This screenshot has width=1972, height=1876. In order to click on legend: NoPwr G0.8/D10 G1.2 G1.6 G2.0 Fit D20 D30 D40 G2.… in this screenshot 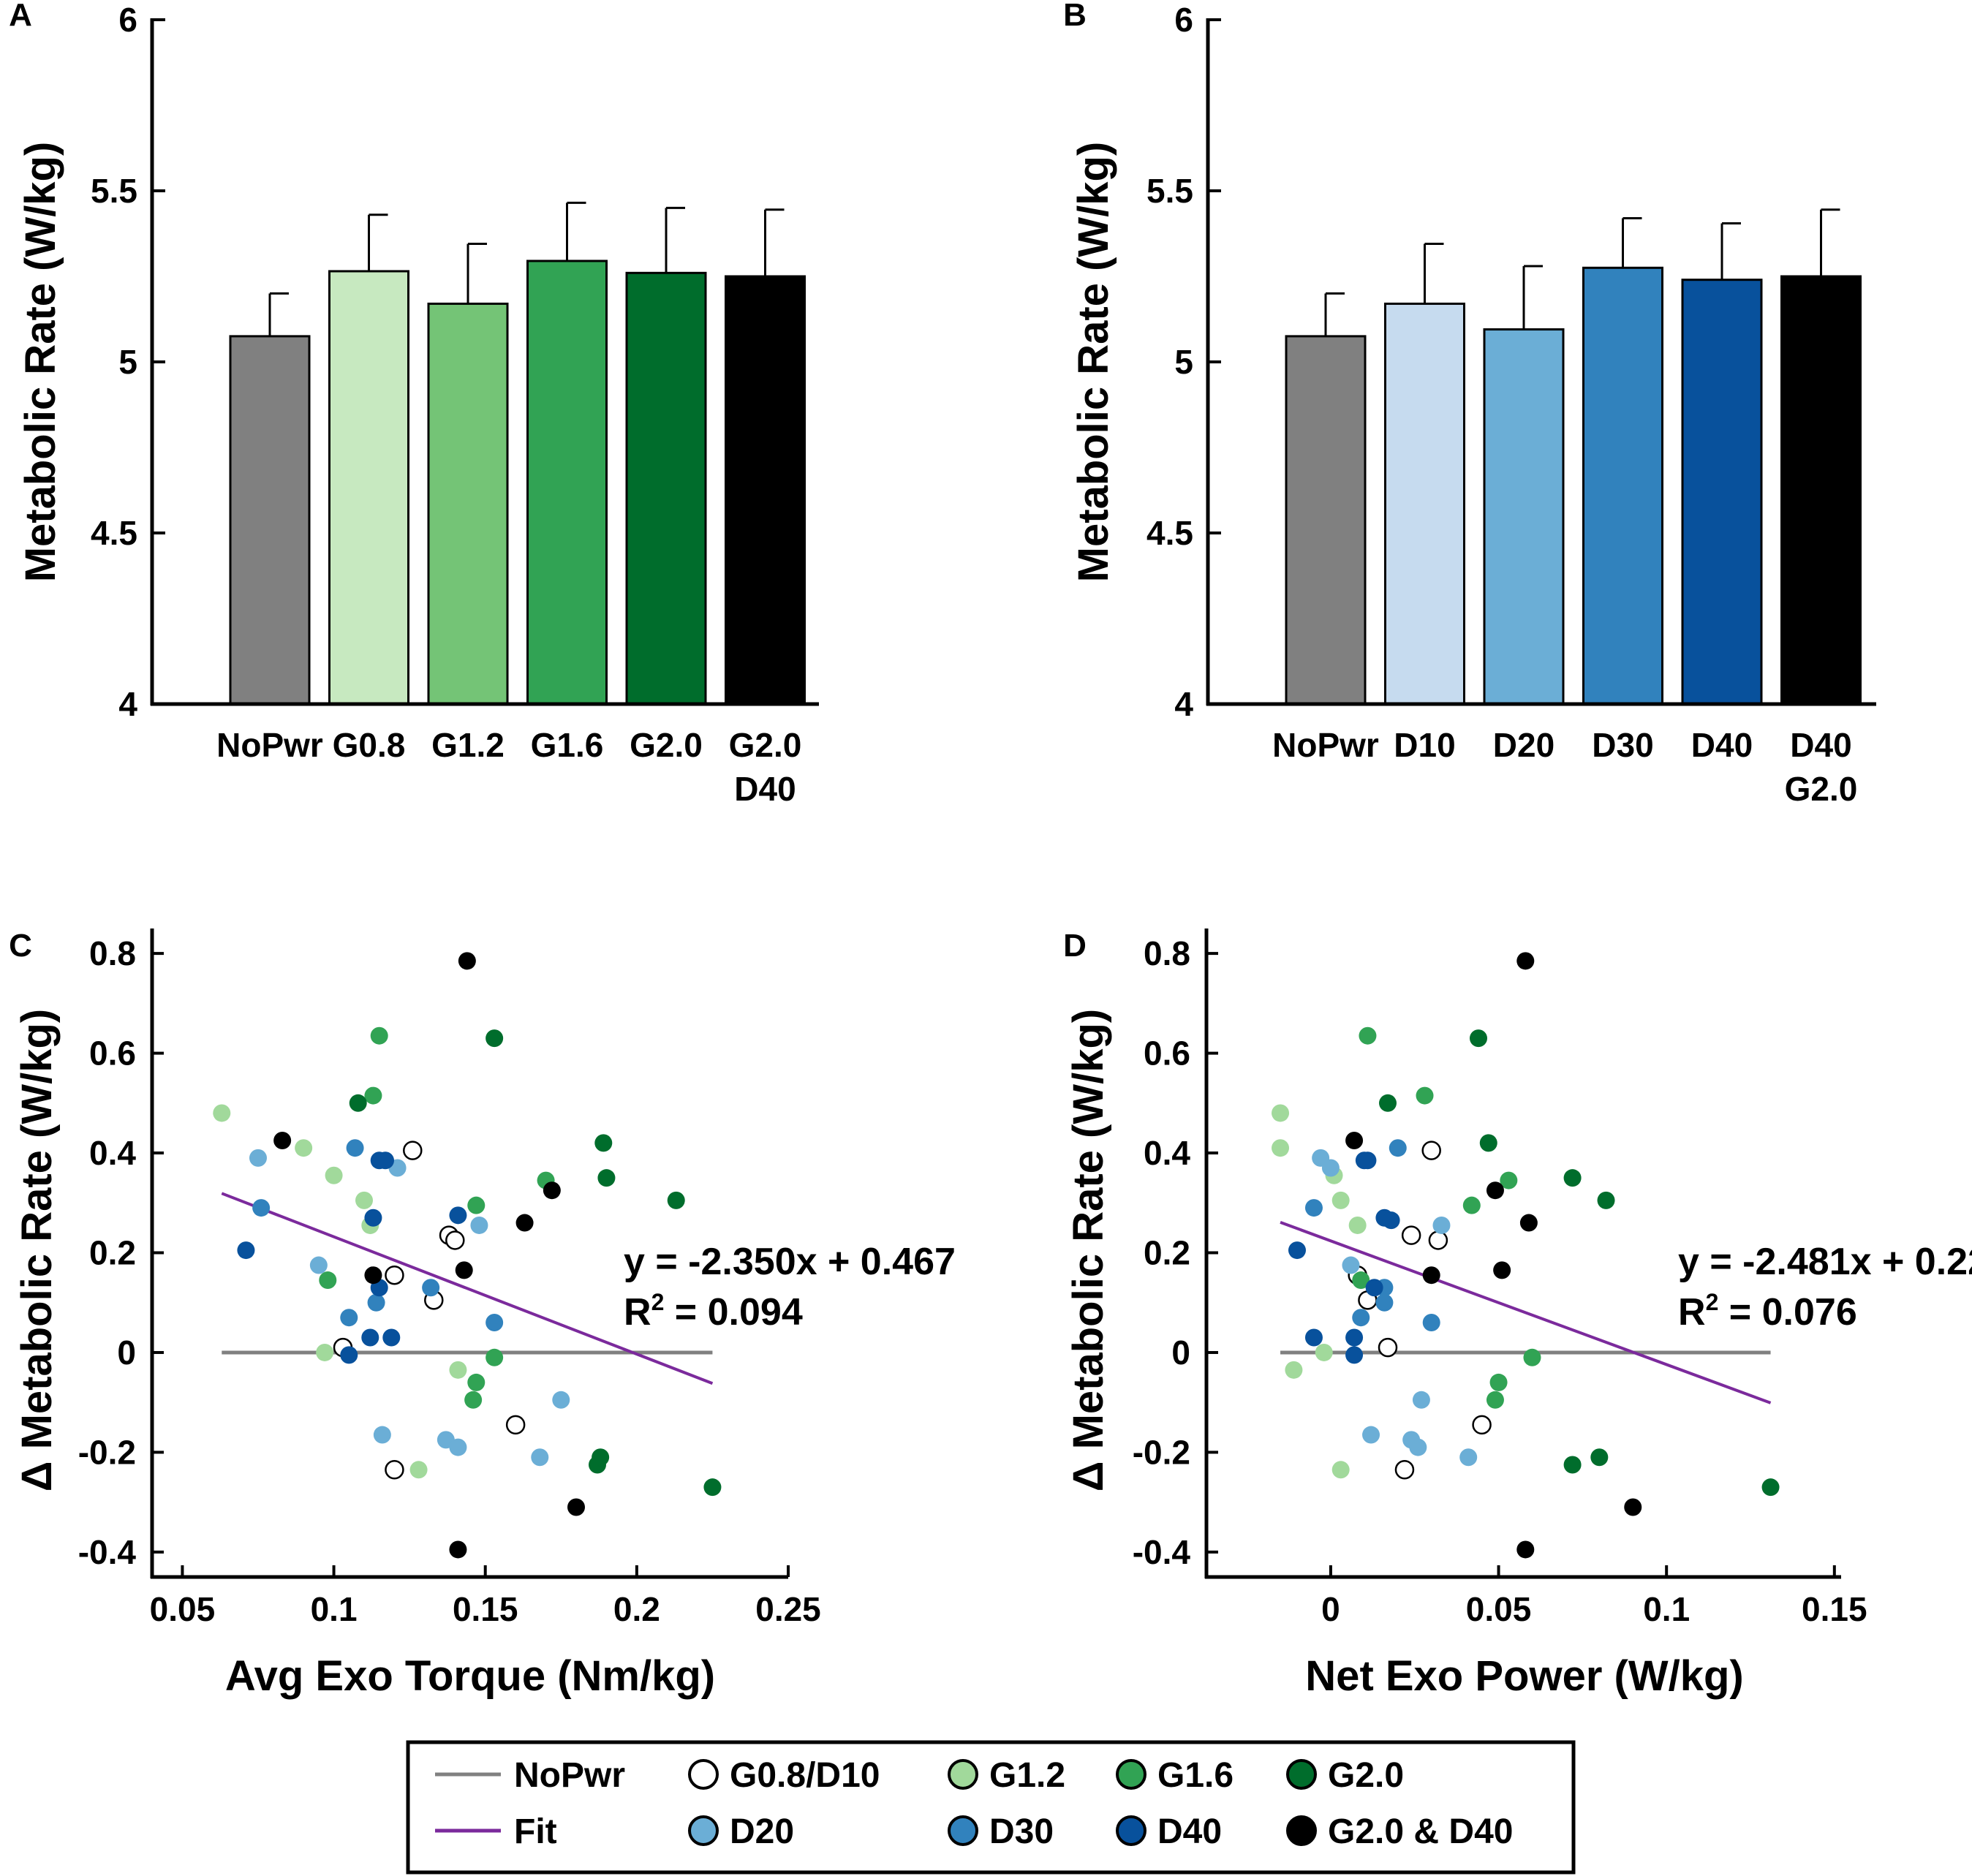, I will do `click(991, 1807)`.